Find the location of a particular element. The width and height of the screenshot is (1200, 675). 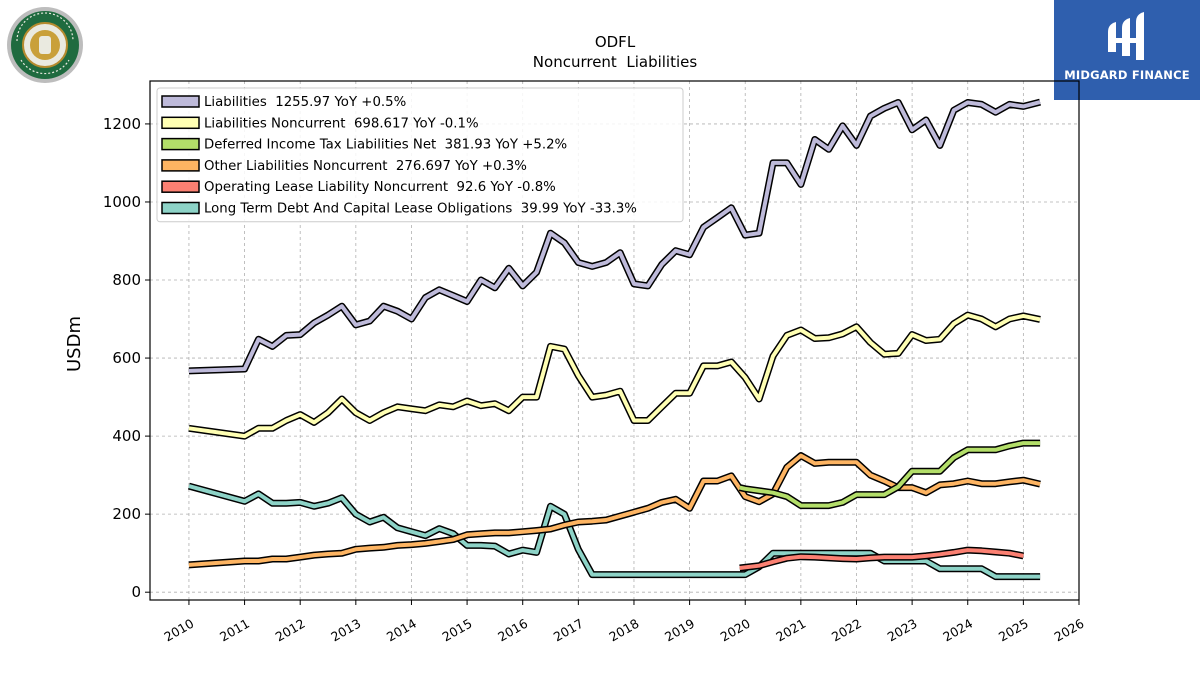

y-tick-label: 1200 is located at coordinates (122, 124).